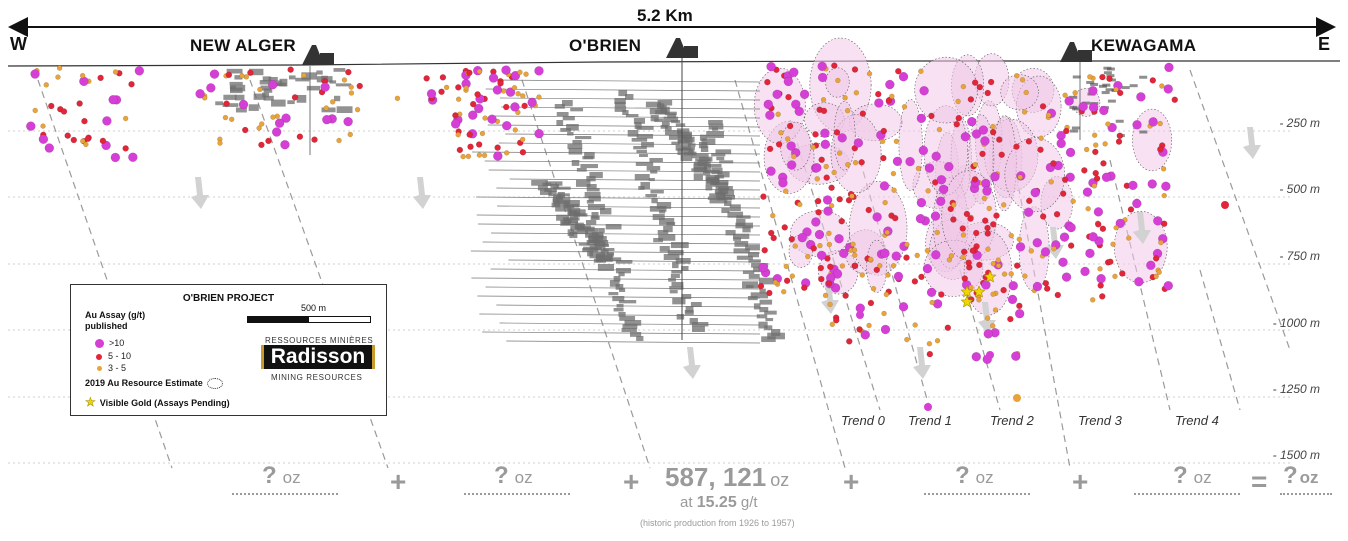  What do you see at coordinates (109, 343) in the screenshot?
I see `legend-class-high: >10` at bounding box center [109, 343].